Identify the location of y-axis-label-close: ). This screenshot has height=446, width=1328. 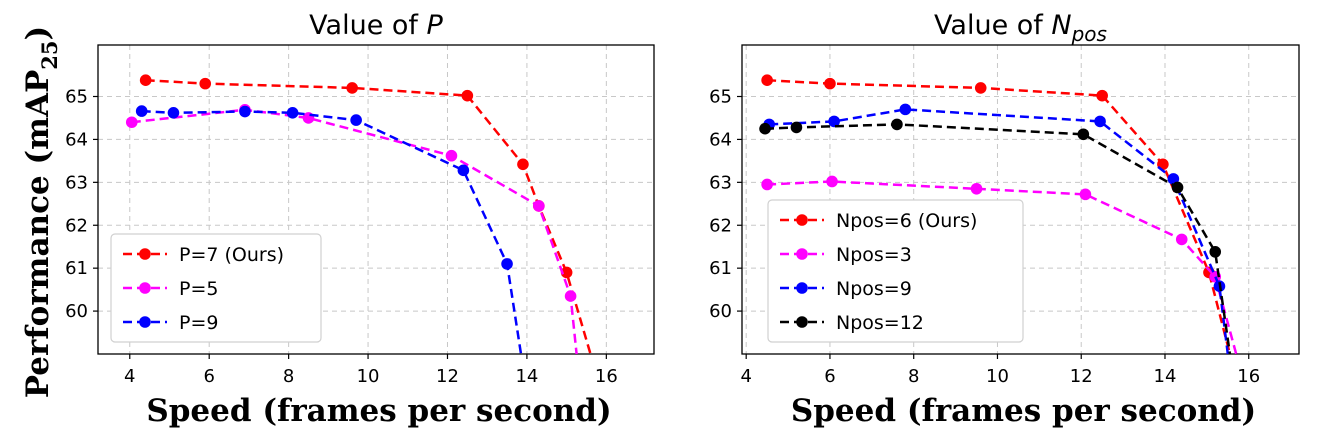
(38, 33).